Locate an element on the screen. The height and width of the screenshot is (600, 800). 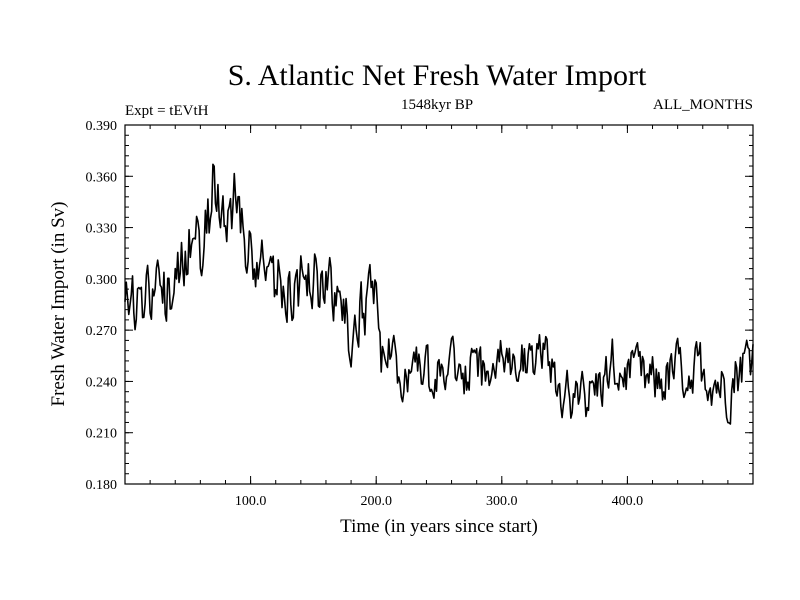
chart-subtitle-left: Expt = tEVtH is located at coordinates (167, 111).